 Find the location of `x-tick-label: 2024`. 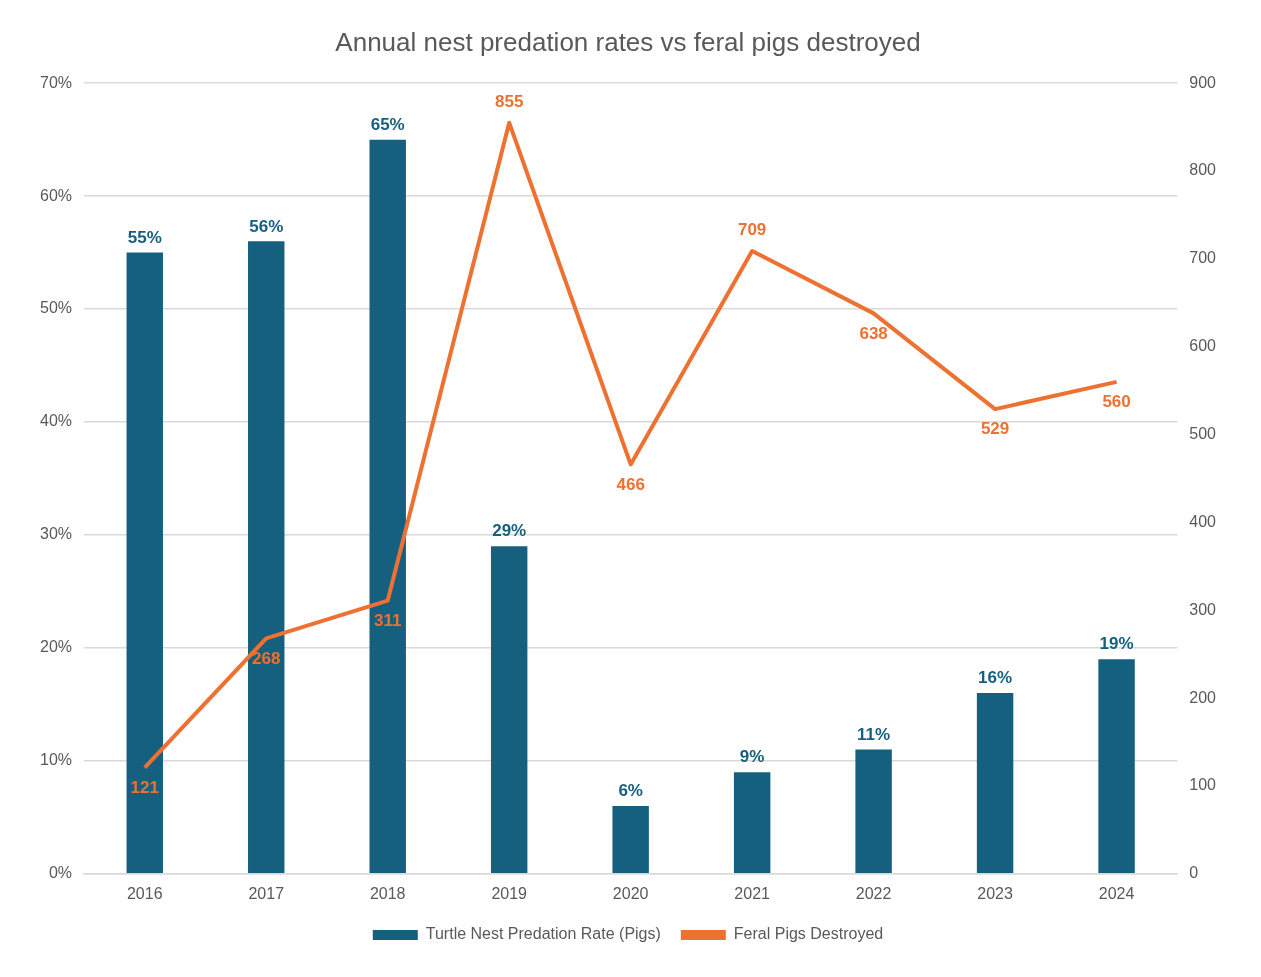

x-tick-label: 2024 is located at coordinates (1116, 893).